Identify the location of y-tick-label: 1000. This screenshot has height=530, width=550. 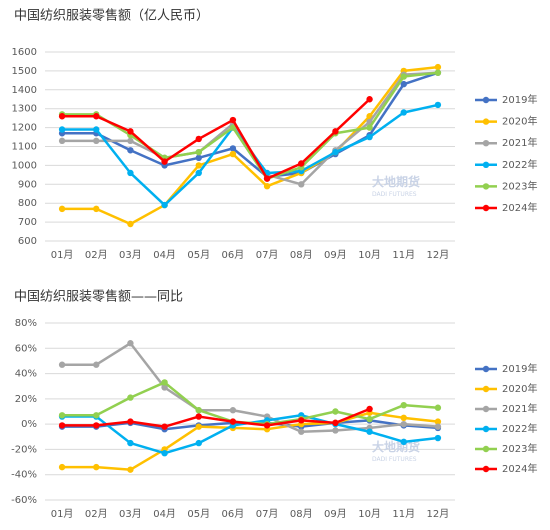
(24, 165).